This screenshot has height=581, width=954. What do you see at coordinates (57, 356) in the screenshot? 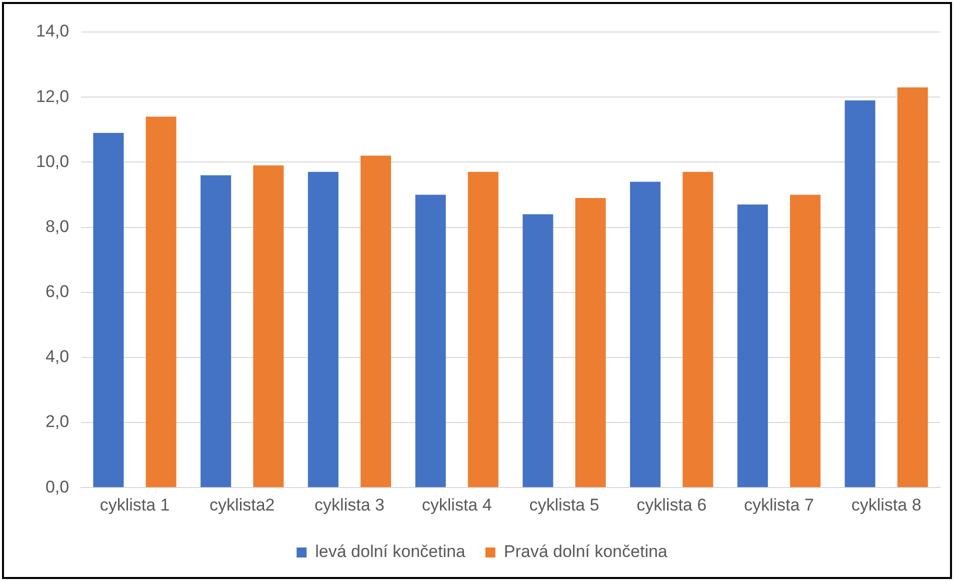
I see `y-tick-label: 4,0` at bounding box center [57, 356].